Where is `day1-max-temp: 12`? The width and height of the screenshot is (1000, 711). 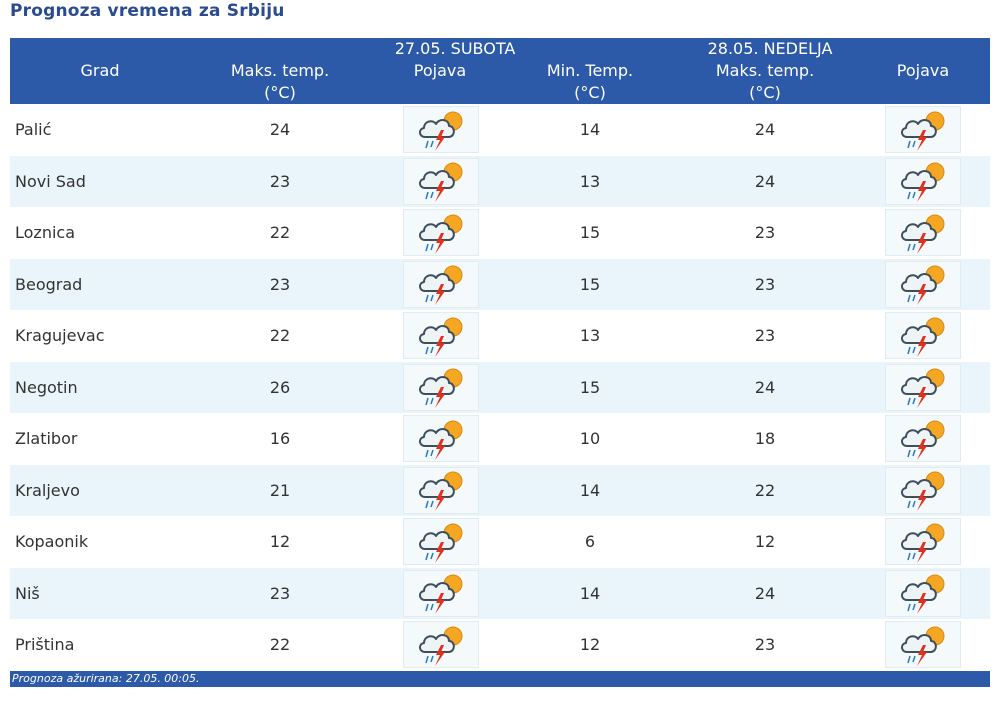 day1-max-temp: 12 is located at coordinates (280, 542).